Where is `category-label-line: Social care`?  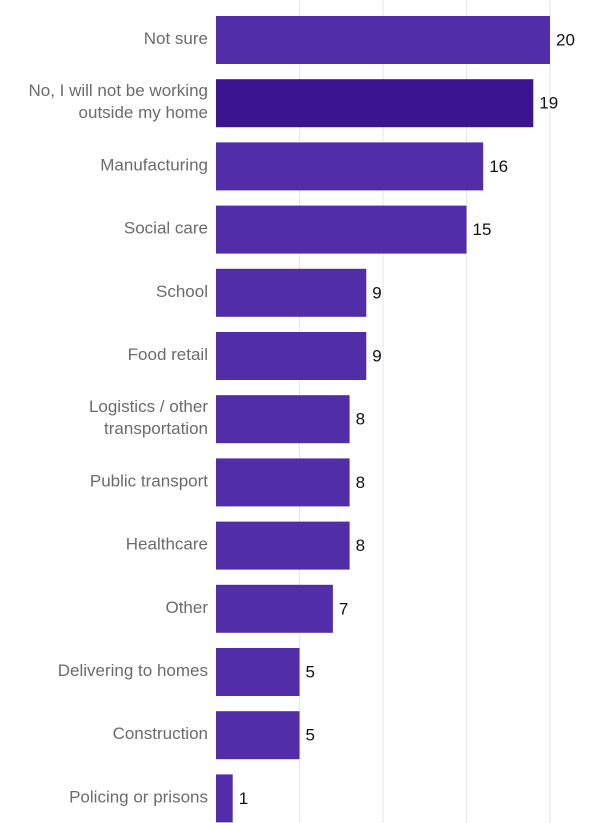 category-label-line: Social care is located at coordinates (166, 228).